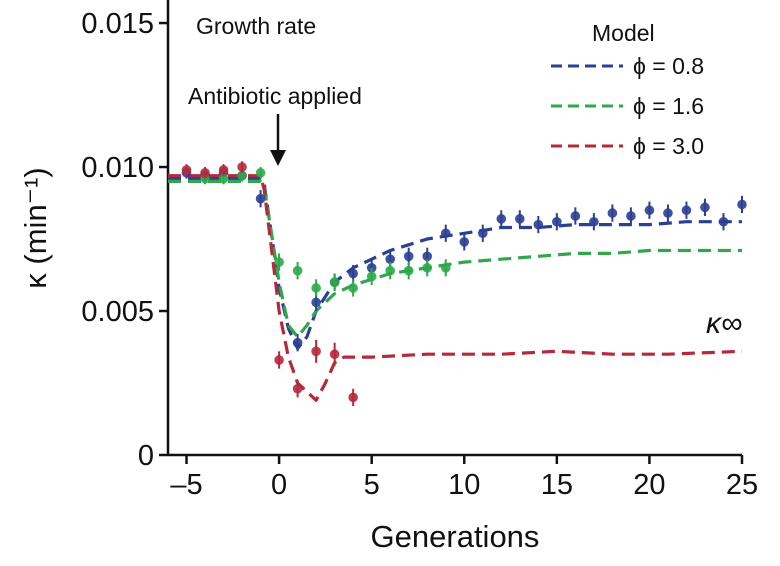 The height and width of the screenshot is (566, 780). What do you see at coordinates (557, 485) in the screenshot?
I see `x-tick-label: 15` at bounding box center [557, 485].